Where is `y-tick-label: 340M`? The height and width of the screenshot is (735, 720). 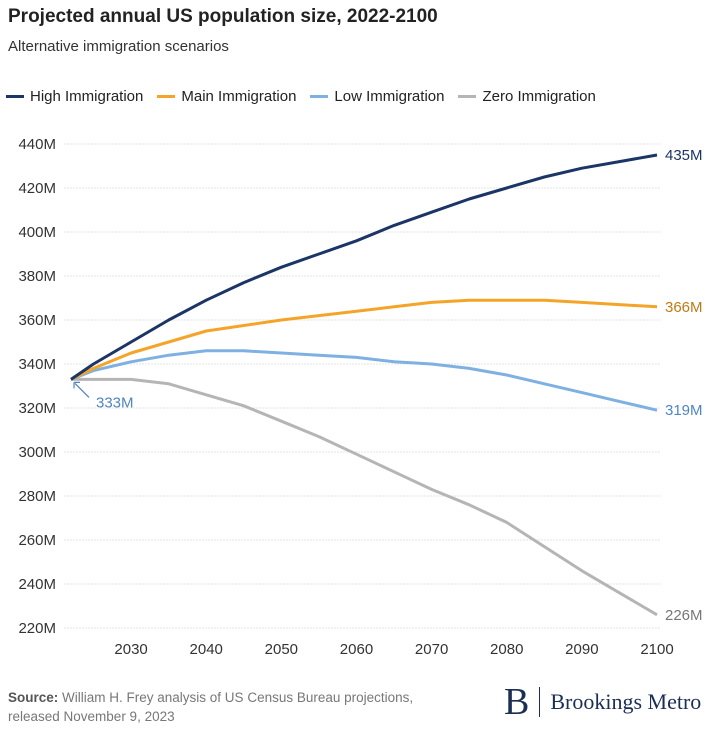 y-tick-label: 340M is located at coordinates (37, 364).